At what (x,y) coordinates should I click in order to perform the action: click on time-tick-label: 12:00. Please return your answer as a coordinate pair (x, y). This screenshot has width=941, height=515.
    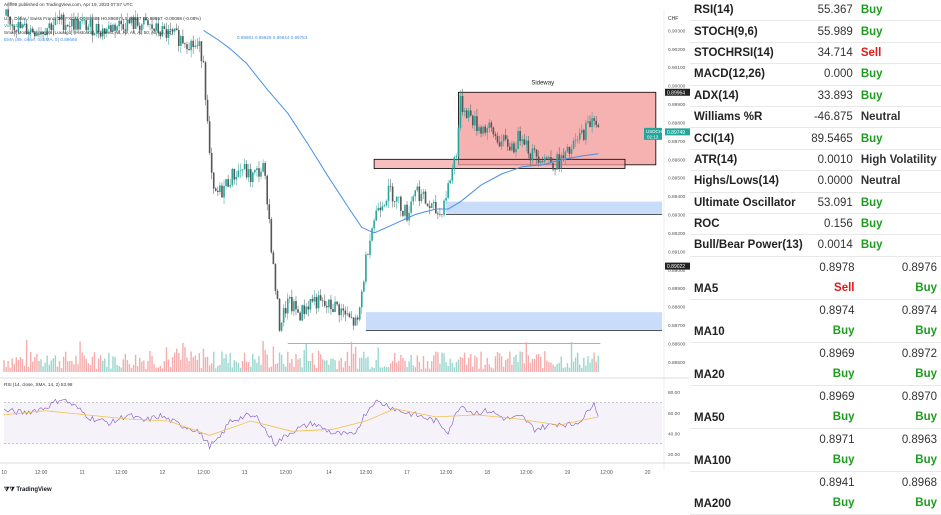
    Looking at the image, I should click on (366, 473).